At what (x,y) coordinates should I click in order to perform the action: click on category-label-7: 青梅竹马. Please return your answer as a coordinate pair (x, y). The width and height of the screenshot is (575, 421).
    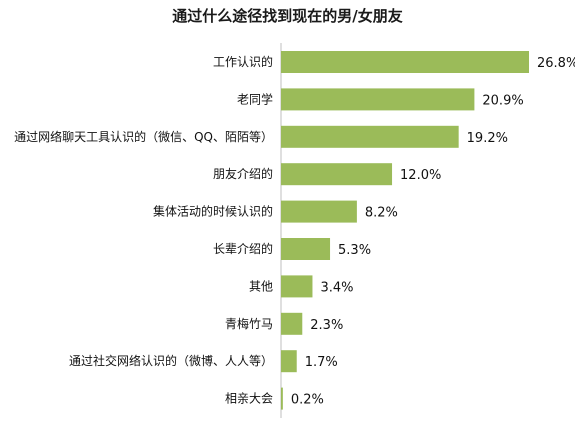
    Looking at the image, I should click on (249, 323).